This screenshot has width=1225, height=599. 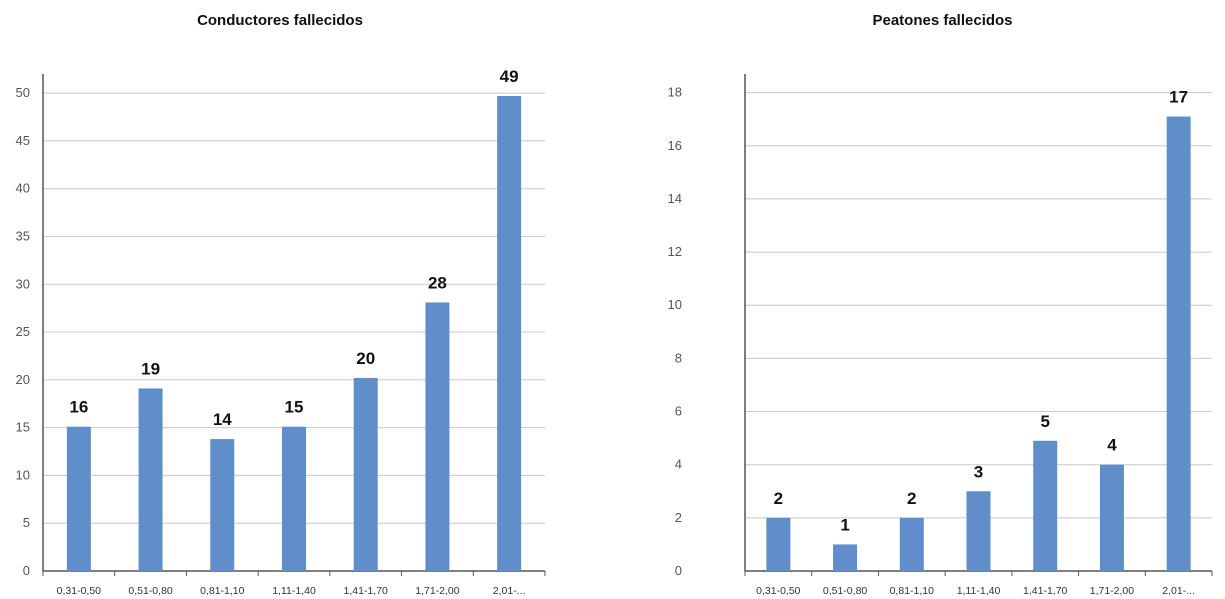 I want to click on y-tick-label: 8, so click(x=678, y=357).